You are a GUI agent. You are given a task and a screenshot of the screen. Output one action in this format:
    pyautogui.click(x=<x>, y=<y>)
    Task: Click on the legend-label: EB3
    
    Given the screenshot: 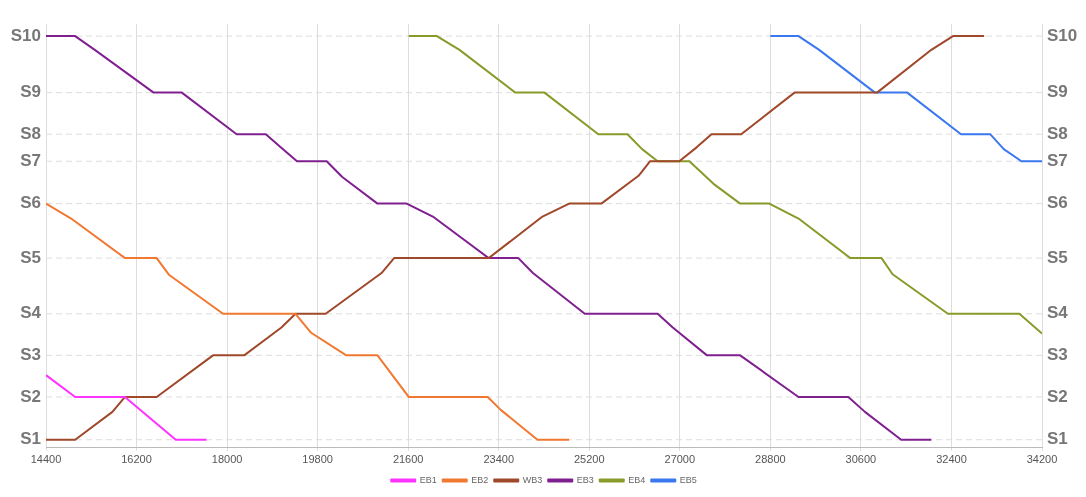 What is the action you would take?
    pyautogui.click(x=585, y=479)
    